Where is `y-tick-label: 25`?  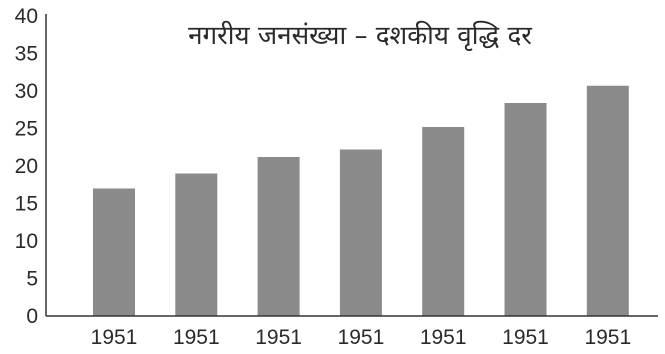 y-tick-label: 25 is located at coordinates (26, 129).